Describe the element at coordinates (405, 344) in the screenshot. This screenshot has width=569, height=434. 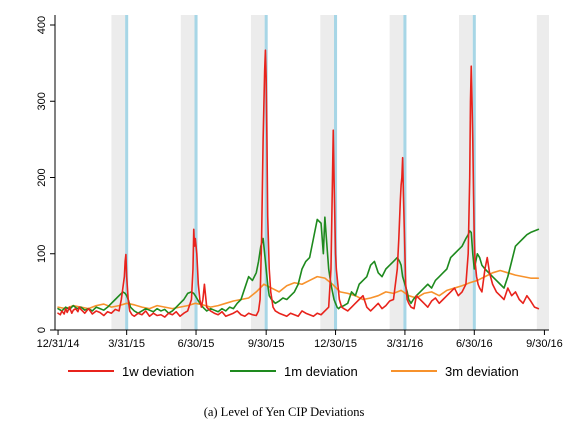
I see `x-tick-label-6: 3/31/16` at that location.